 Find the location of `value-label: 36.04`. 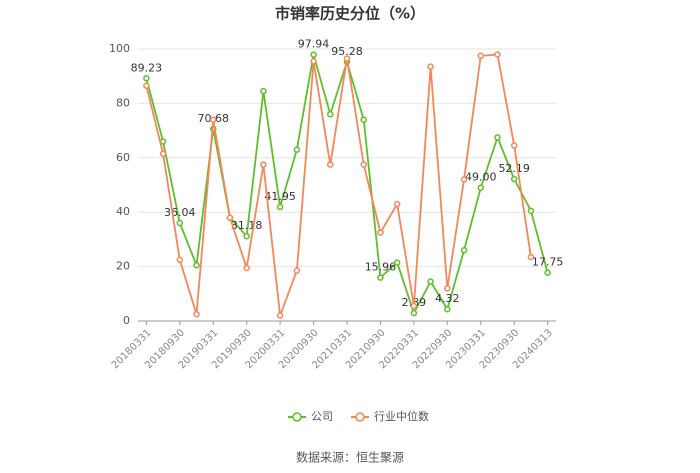

value-label: 36.04 is located at coordinates (180, 212).